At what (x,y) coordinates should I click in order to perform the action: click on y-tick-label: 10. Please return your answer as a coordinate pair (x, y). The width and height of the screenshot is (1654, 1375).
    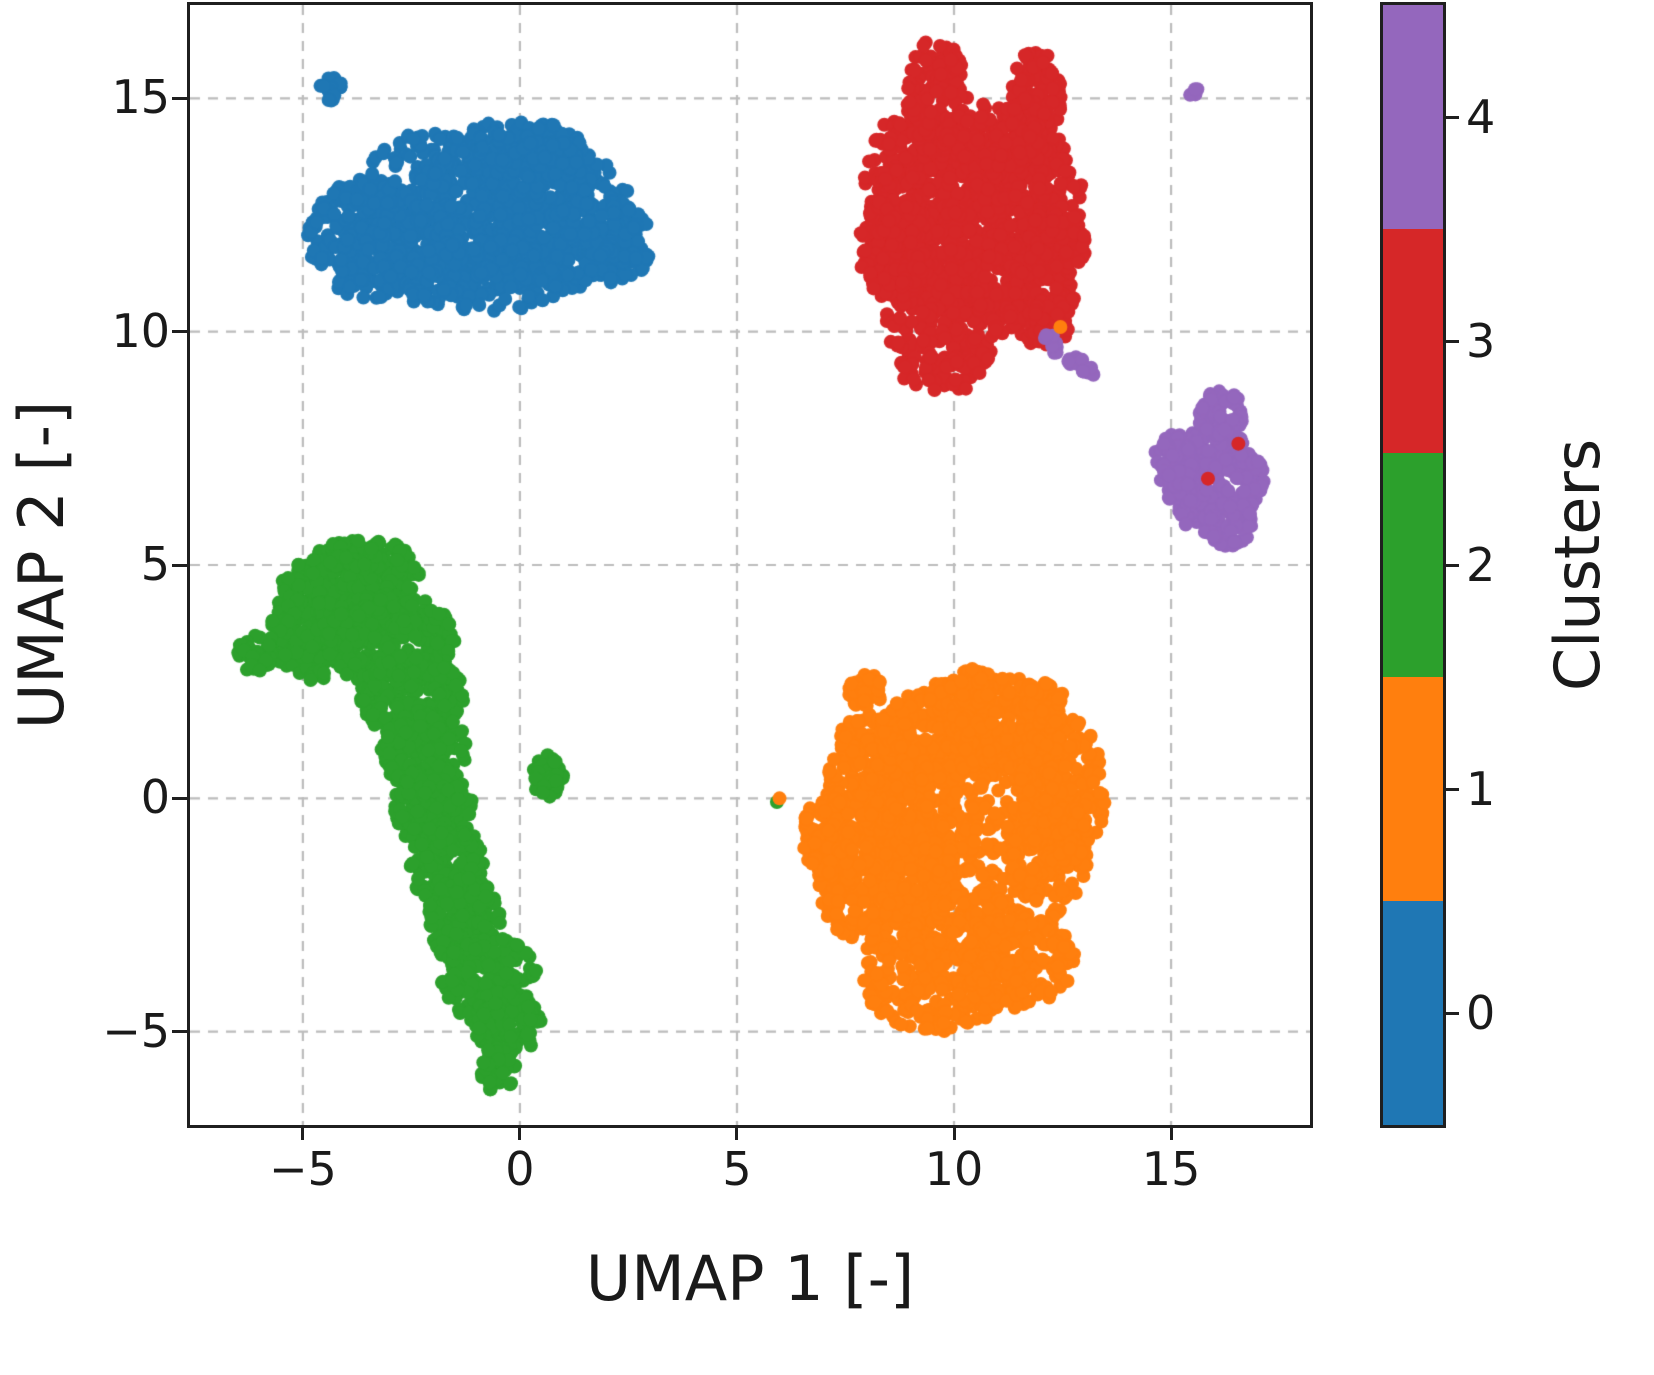
    Looking at the image, I should click on (140, 330).